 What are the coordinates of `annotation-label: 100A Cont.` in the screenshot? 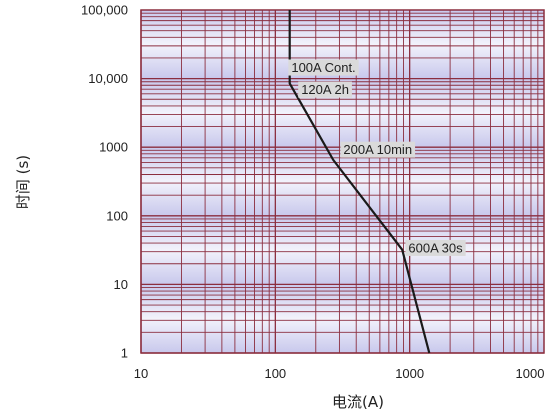 It's located at (323, 67).